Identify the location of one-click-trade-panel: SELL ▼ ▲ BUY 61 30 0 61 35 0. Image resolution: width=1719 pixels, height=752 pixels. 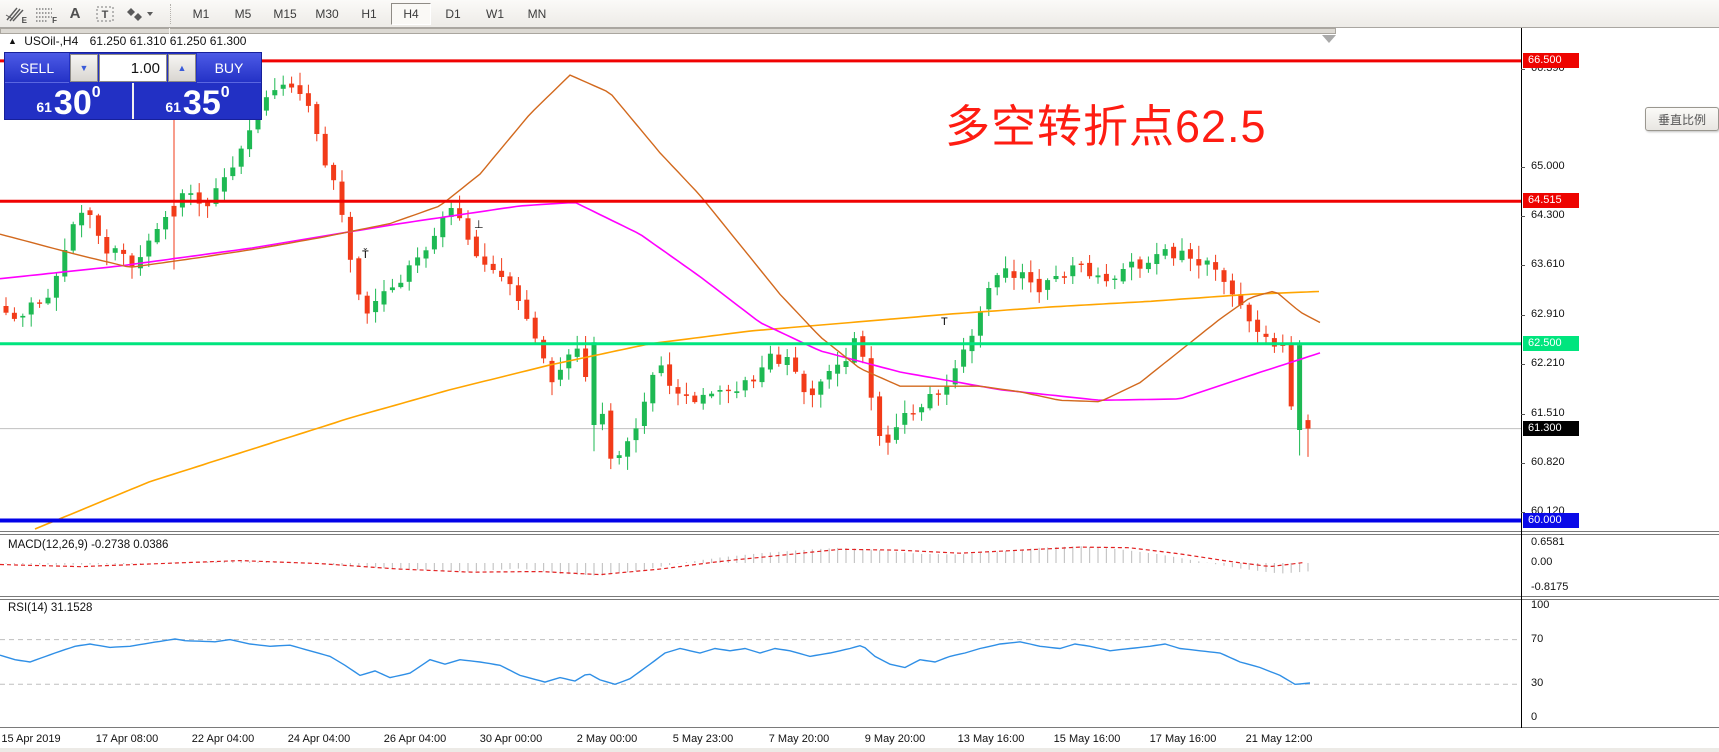
(133, 86).